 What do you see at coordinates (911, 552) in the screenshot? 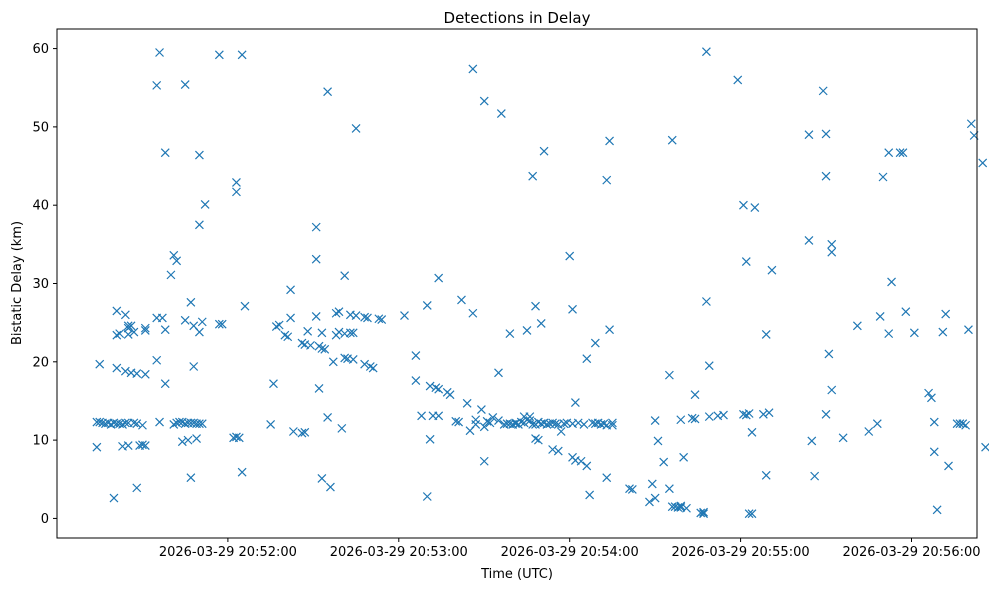
I see `x-tick-label-4: 2026-03-29 20:56:00` at bounding box center [911, 552].